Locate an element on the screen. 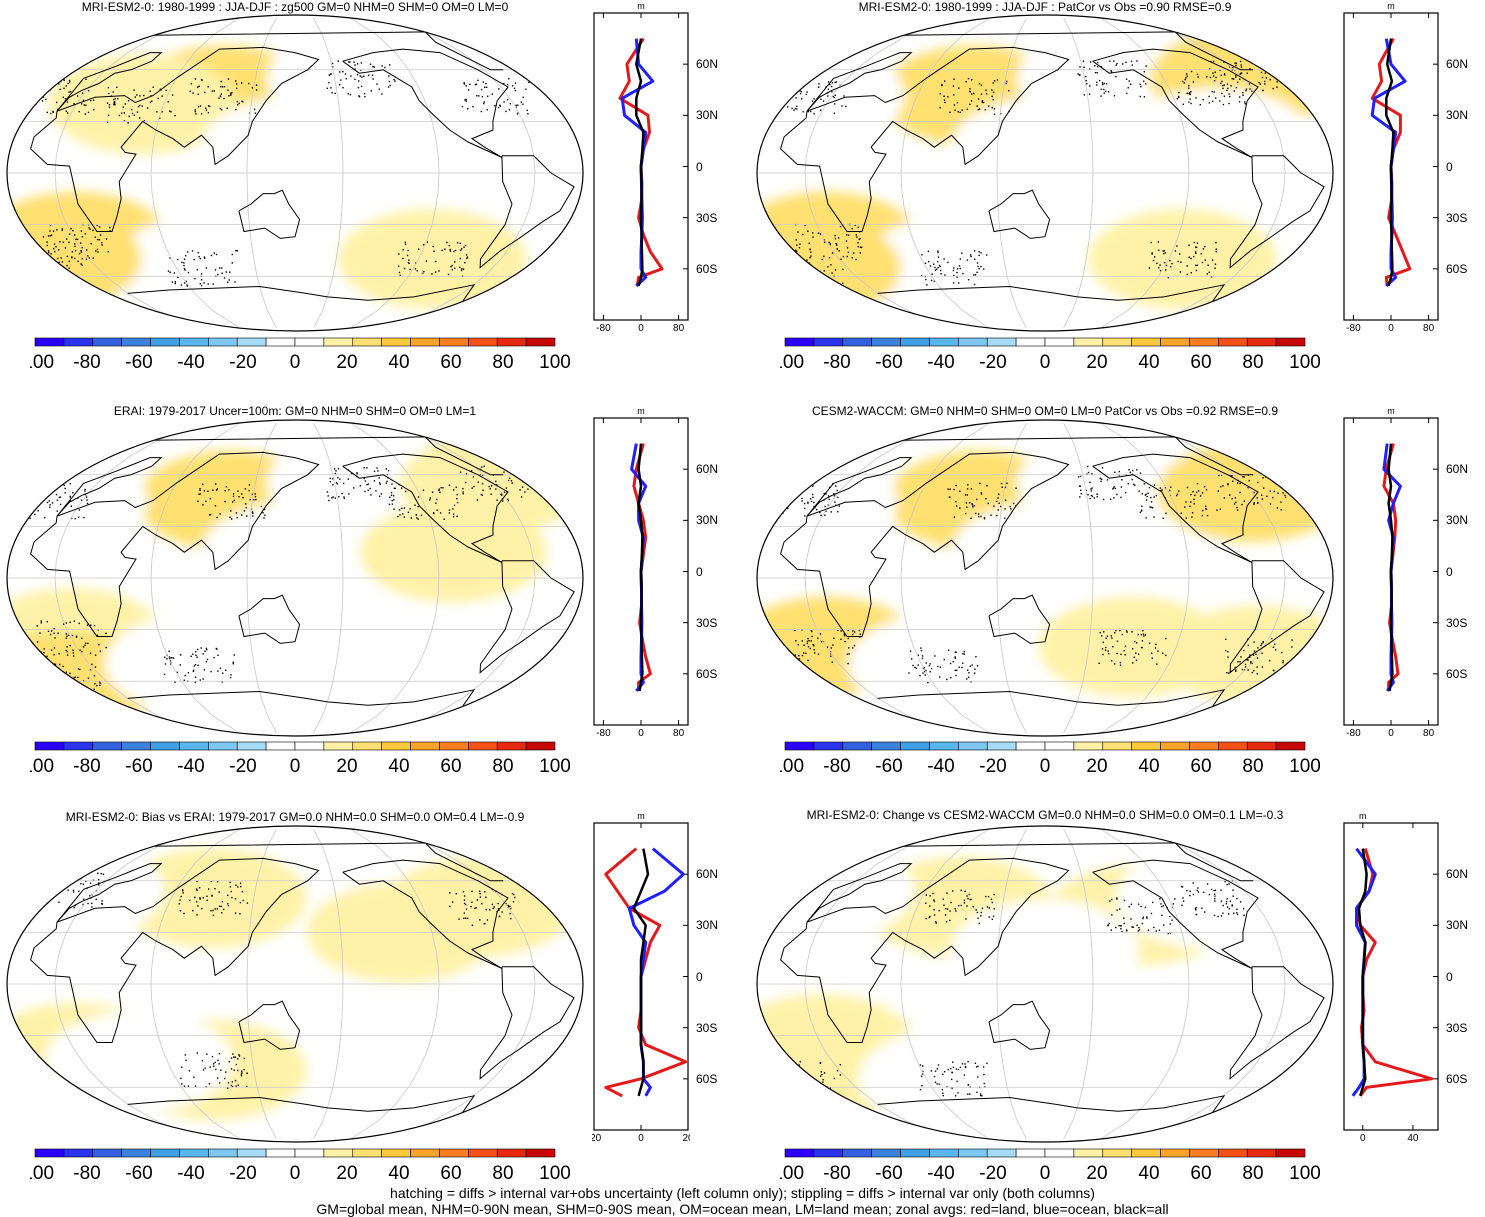  colorbar-label: -60 is located at coordinates (138, 362).